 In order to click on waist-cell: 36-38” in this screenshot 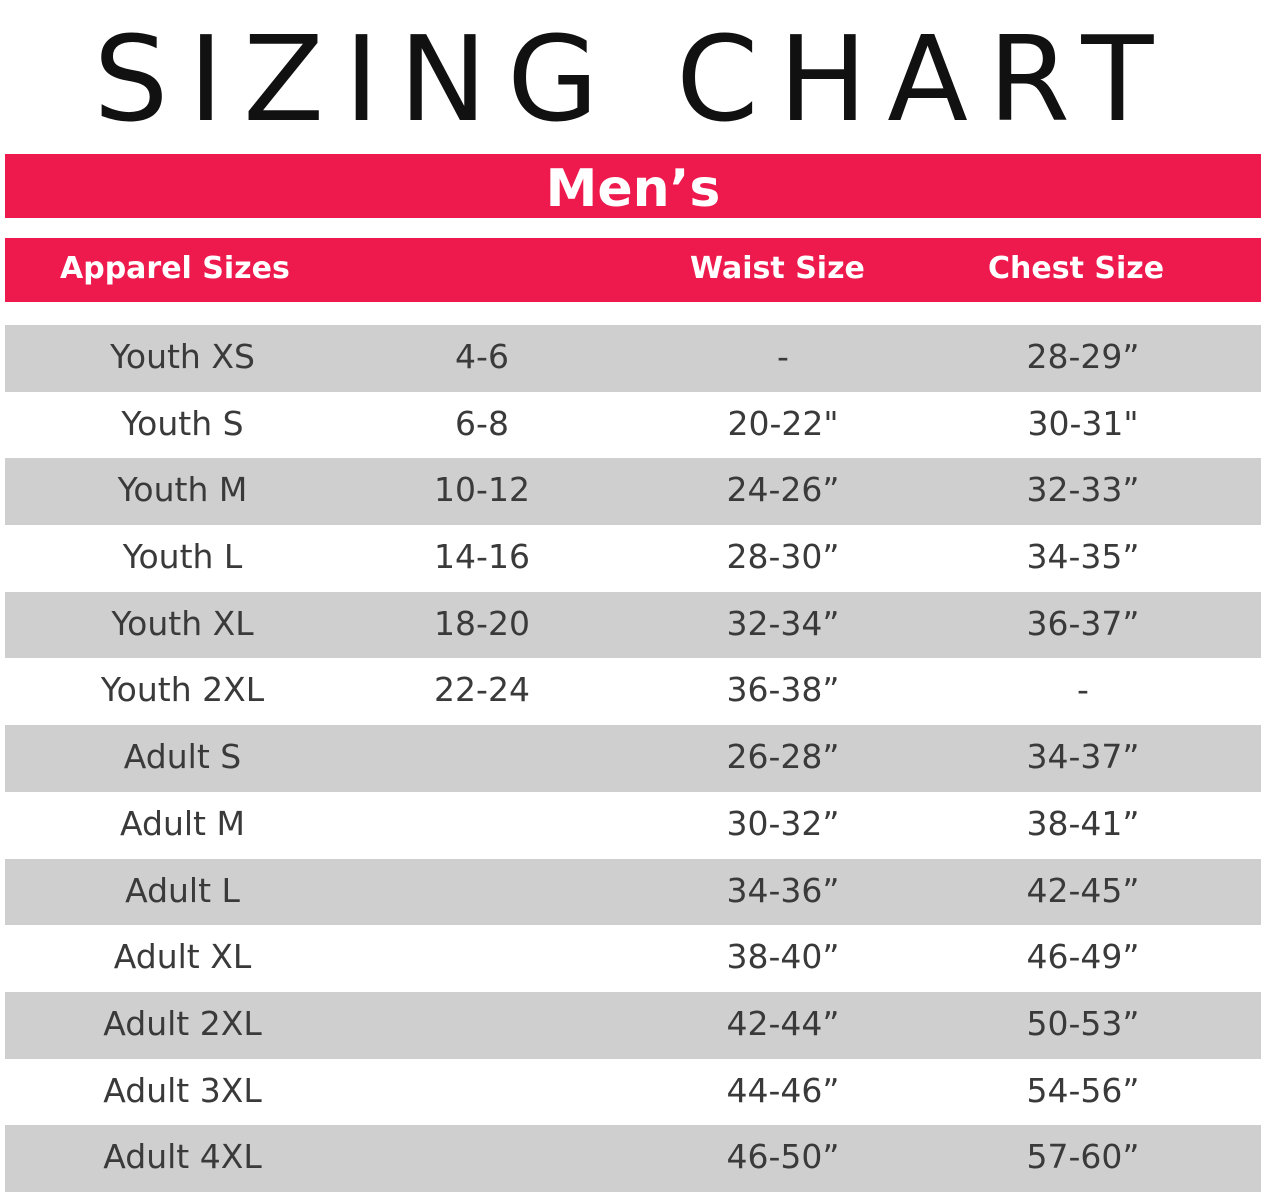, I will do `click(783, 690)`.